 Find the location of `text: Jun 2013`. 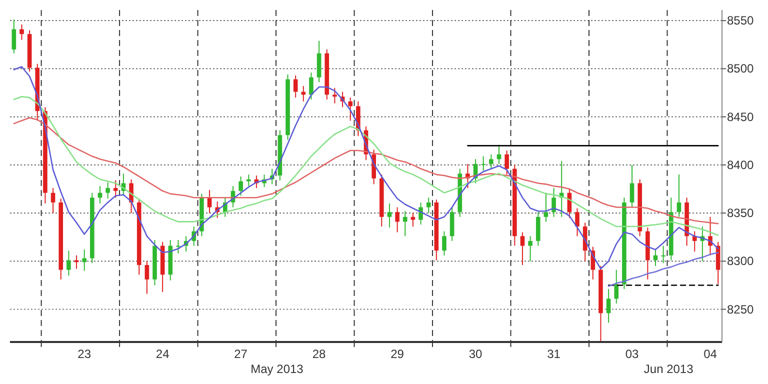

text: Jun 2013 is located at coordinates (669, 369).